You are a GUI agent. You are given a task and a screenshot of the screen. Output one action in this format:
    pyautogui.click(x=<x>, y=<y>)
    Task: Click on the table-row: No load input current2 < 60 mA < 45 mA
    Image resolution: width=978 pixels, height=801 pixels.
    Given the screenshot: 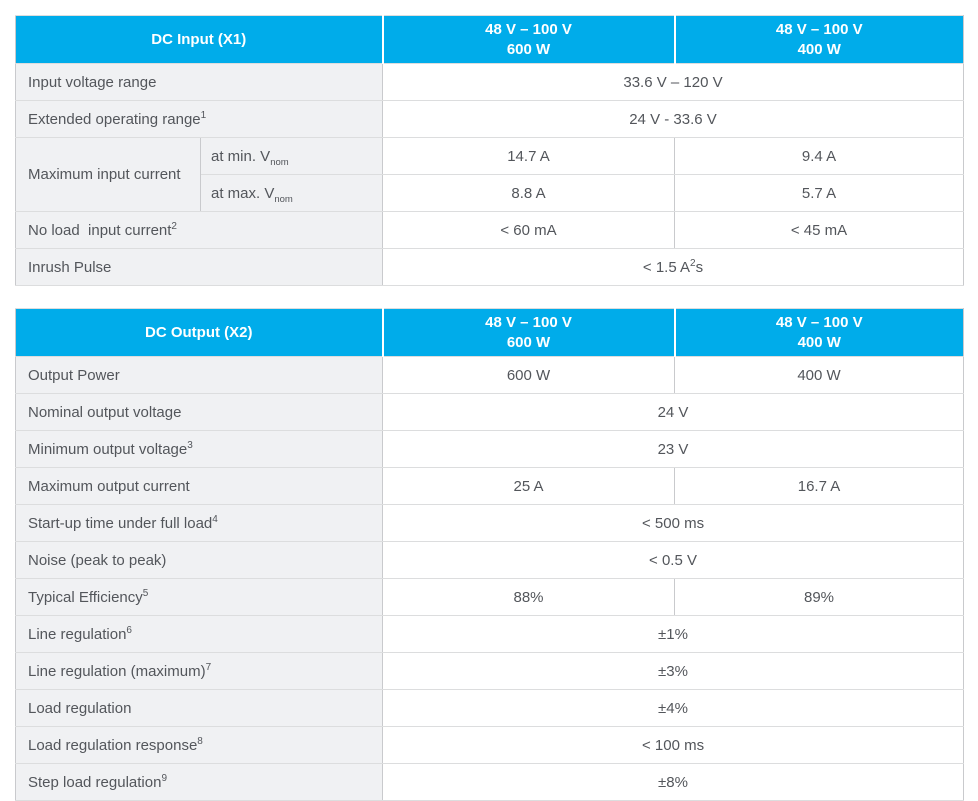 What is the action you would take?
    pyautogui.click(x=489, y=230)
    